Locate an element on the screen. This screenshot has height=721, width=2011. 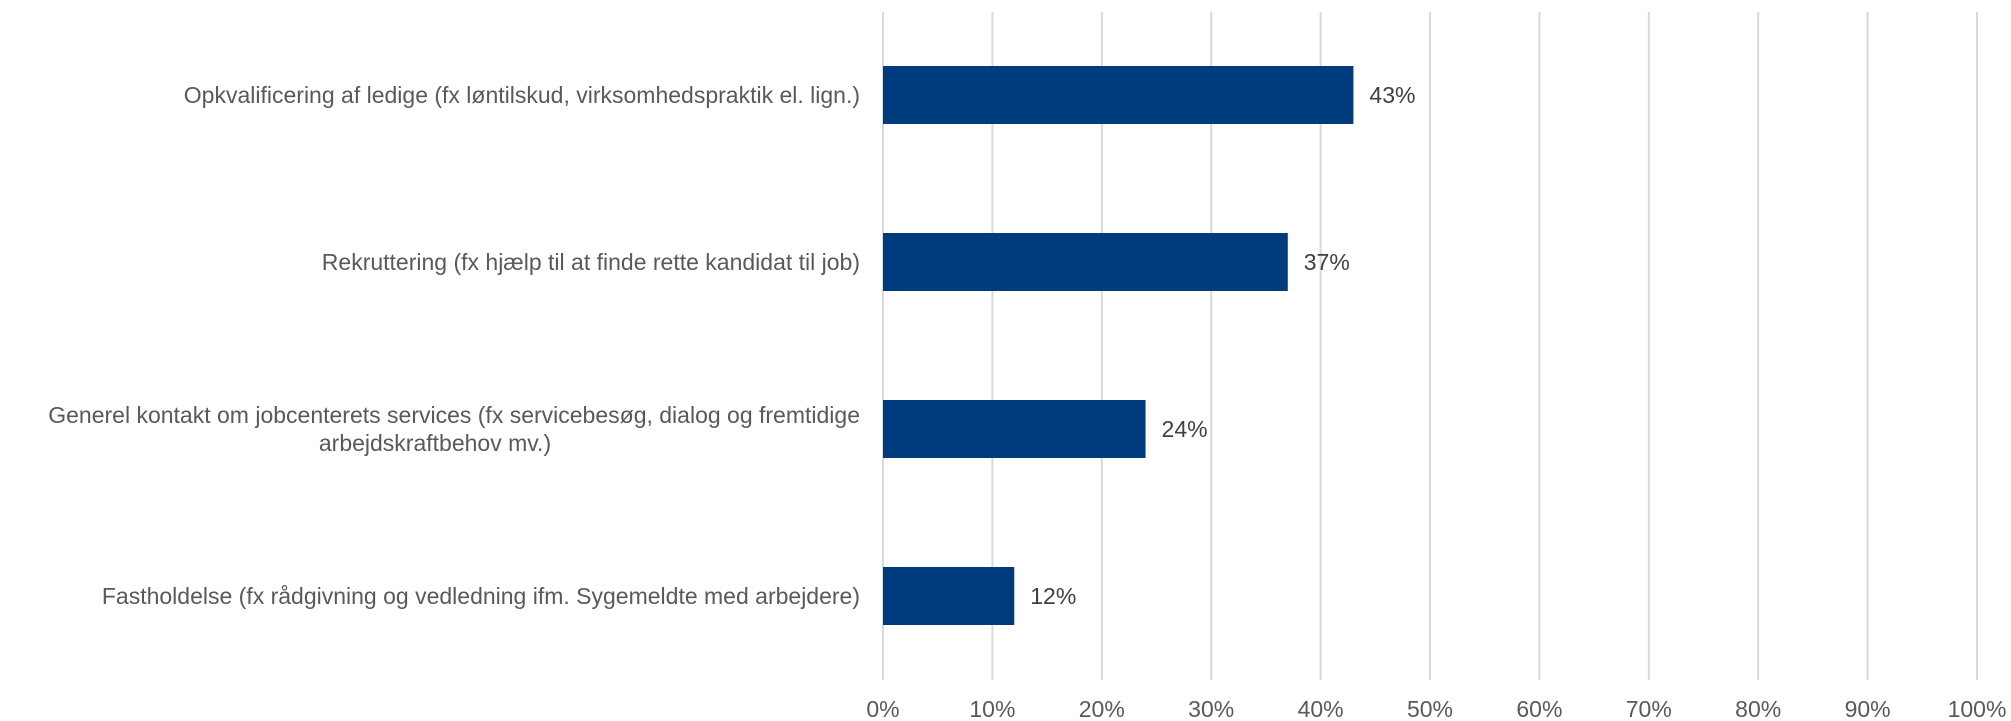
x-axis-tick-labels: 0% 10% 20% 30% 40% 50% 60% 70% 80% 90% 100% is located at coordinates (1436, 708).